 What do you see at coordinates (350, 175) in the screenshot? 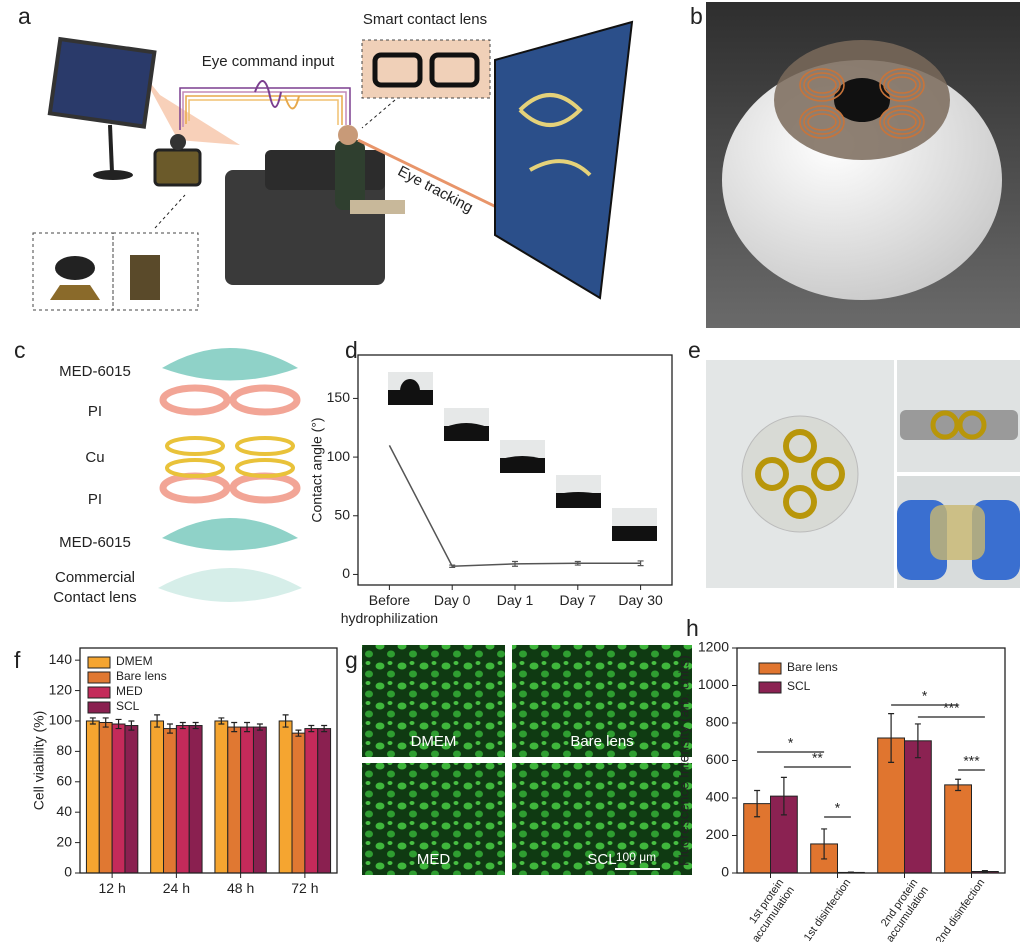
I see `person` at bounding box center [350, 175].